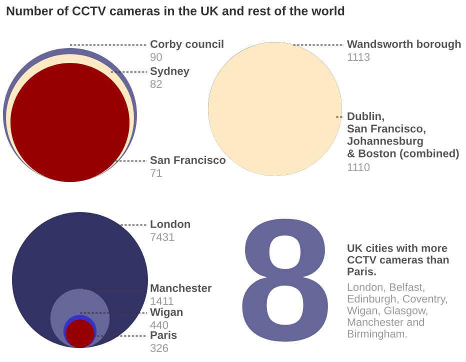  Describe the element at coordinates (162, 301) in the screenshot. I see `data-label: 1411` at that location.